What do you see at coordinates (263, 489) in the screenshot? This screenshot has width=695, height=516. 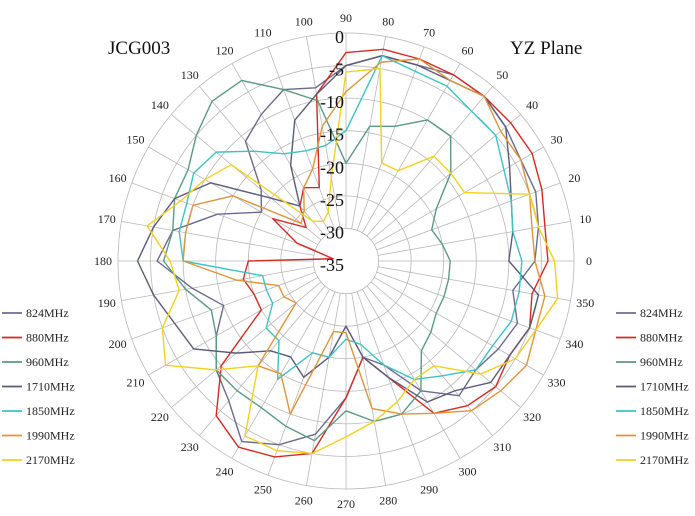 I see `angle-label: 250` at bounding box center [263, 489].